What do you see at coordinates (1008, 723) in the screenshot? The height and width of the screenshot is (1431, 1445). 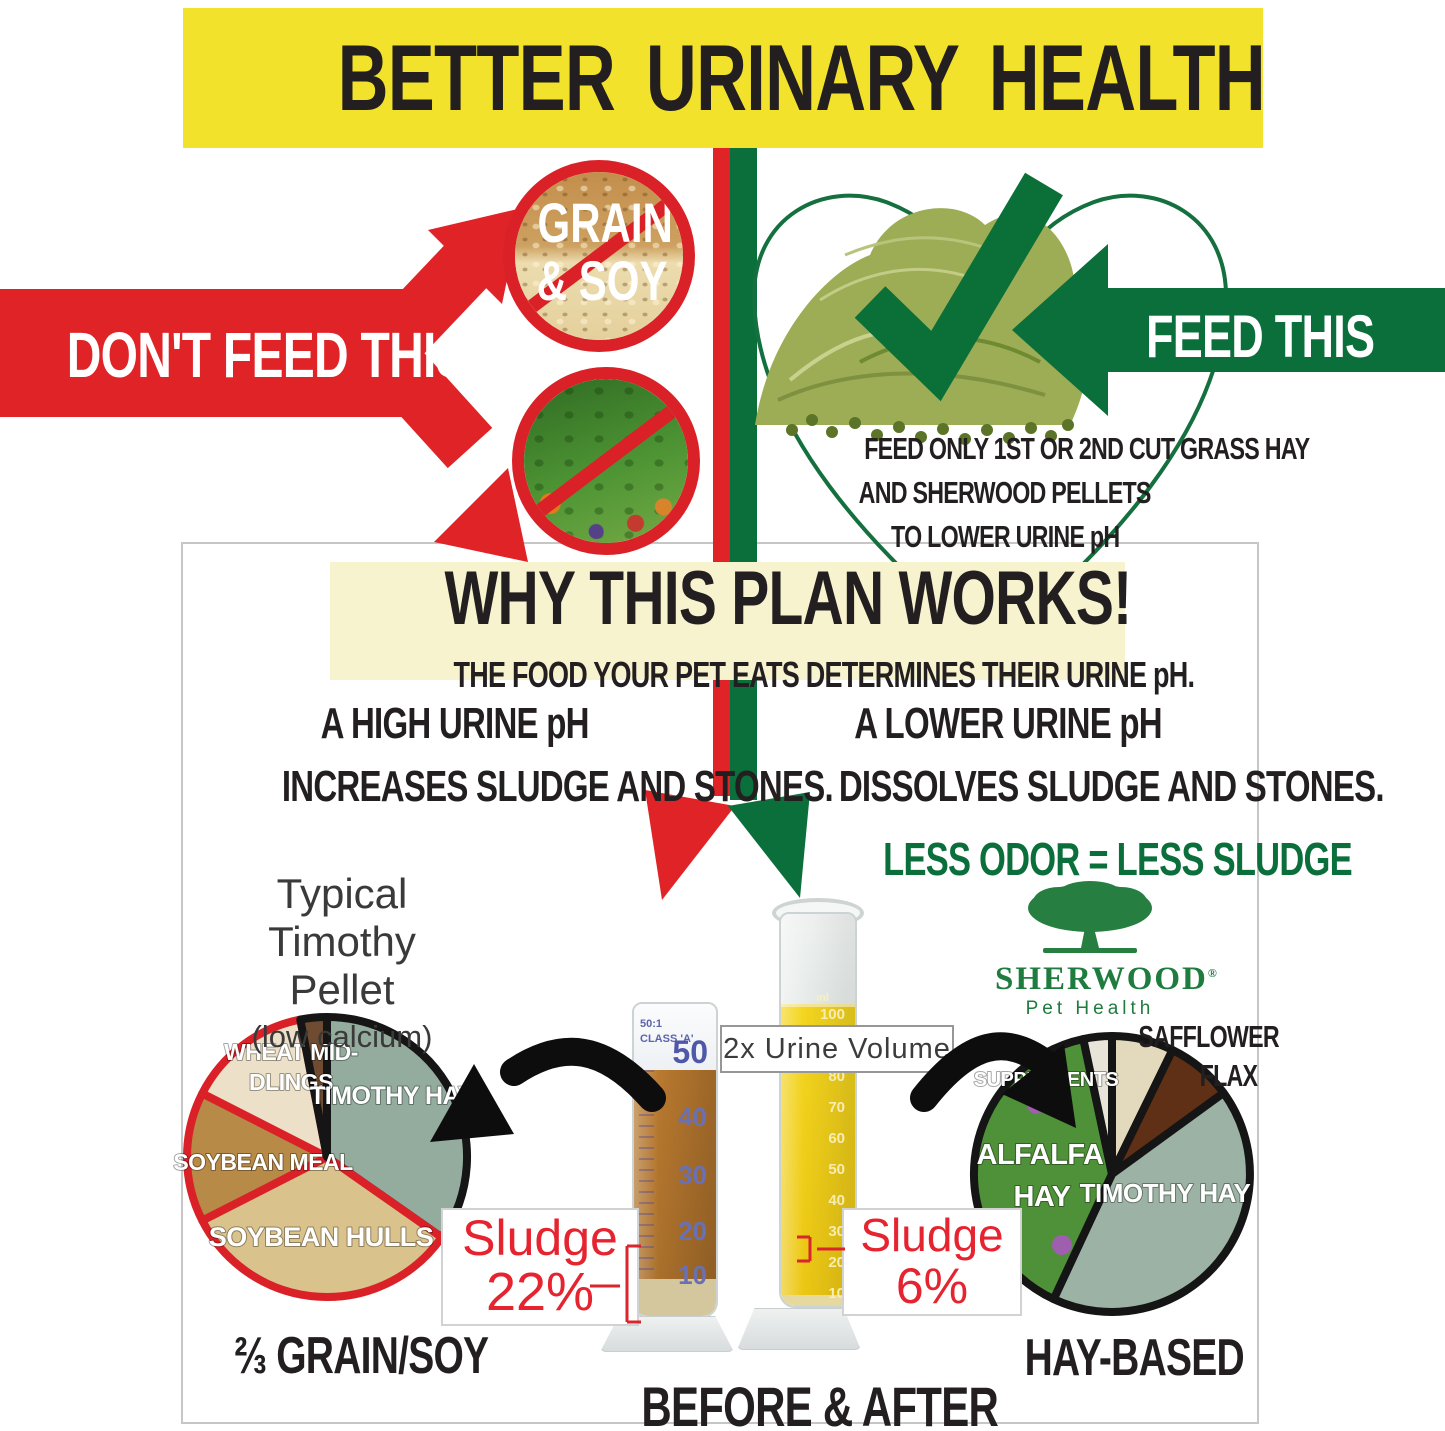 I see `low-ph-line1: A LOWER URINE pH` at bounding box center [1008, 723].